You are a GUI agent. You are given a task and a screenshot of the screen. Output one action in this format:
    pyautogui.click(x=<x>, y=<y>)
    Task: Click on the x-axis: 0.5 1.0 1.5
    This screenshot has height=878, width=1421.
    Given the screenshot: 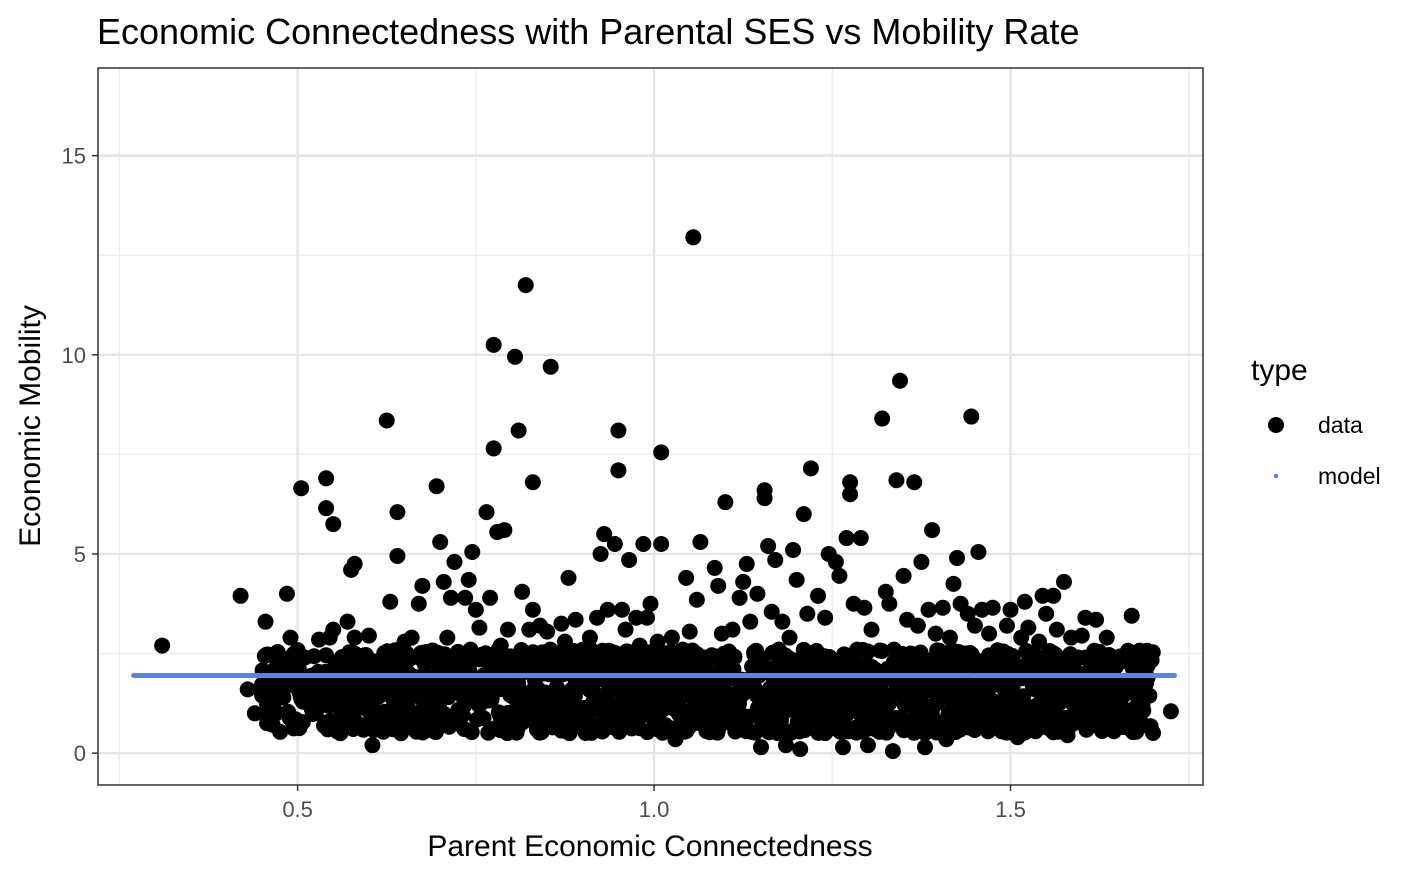 What is the action you would take?
    pyautogui.click(x=654, y=803)
    